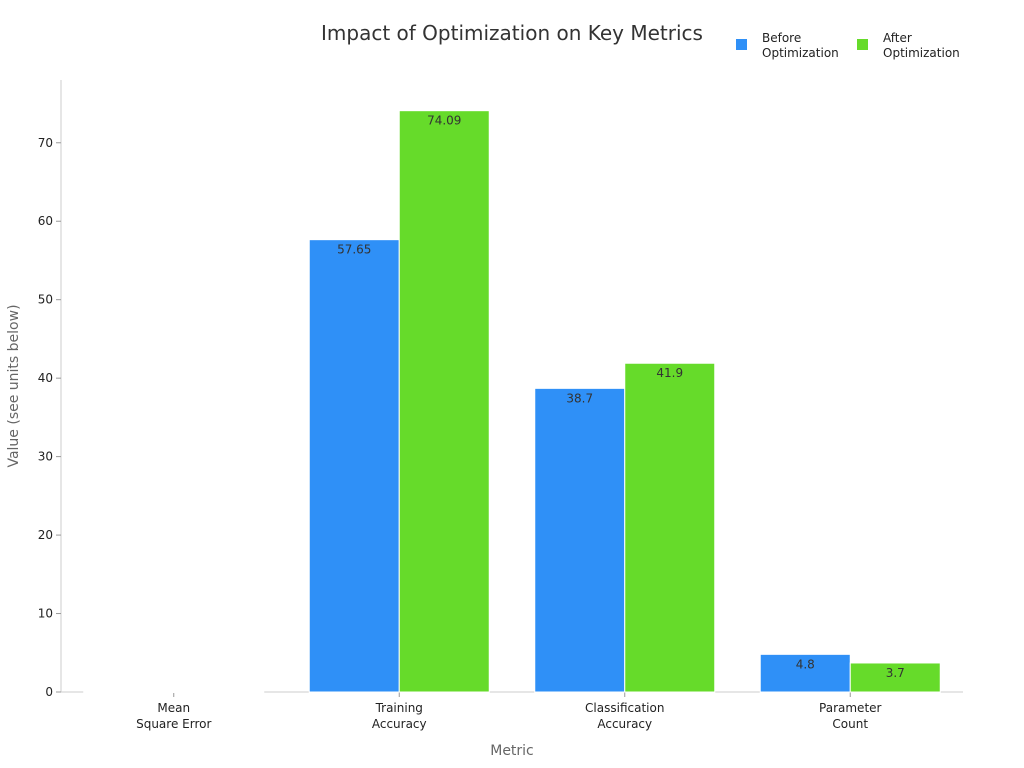 The image size is (1024, 768). Describe the element at coordinates (579, 398) in the screenshot. I see `data-label: 38.7` at that location.